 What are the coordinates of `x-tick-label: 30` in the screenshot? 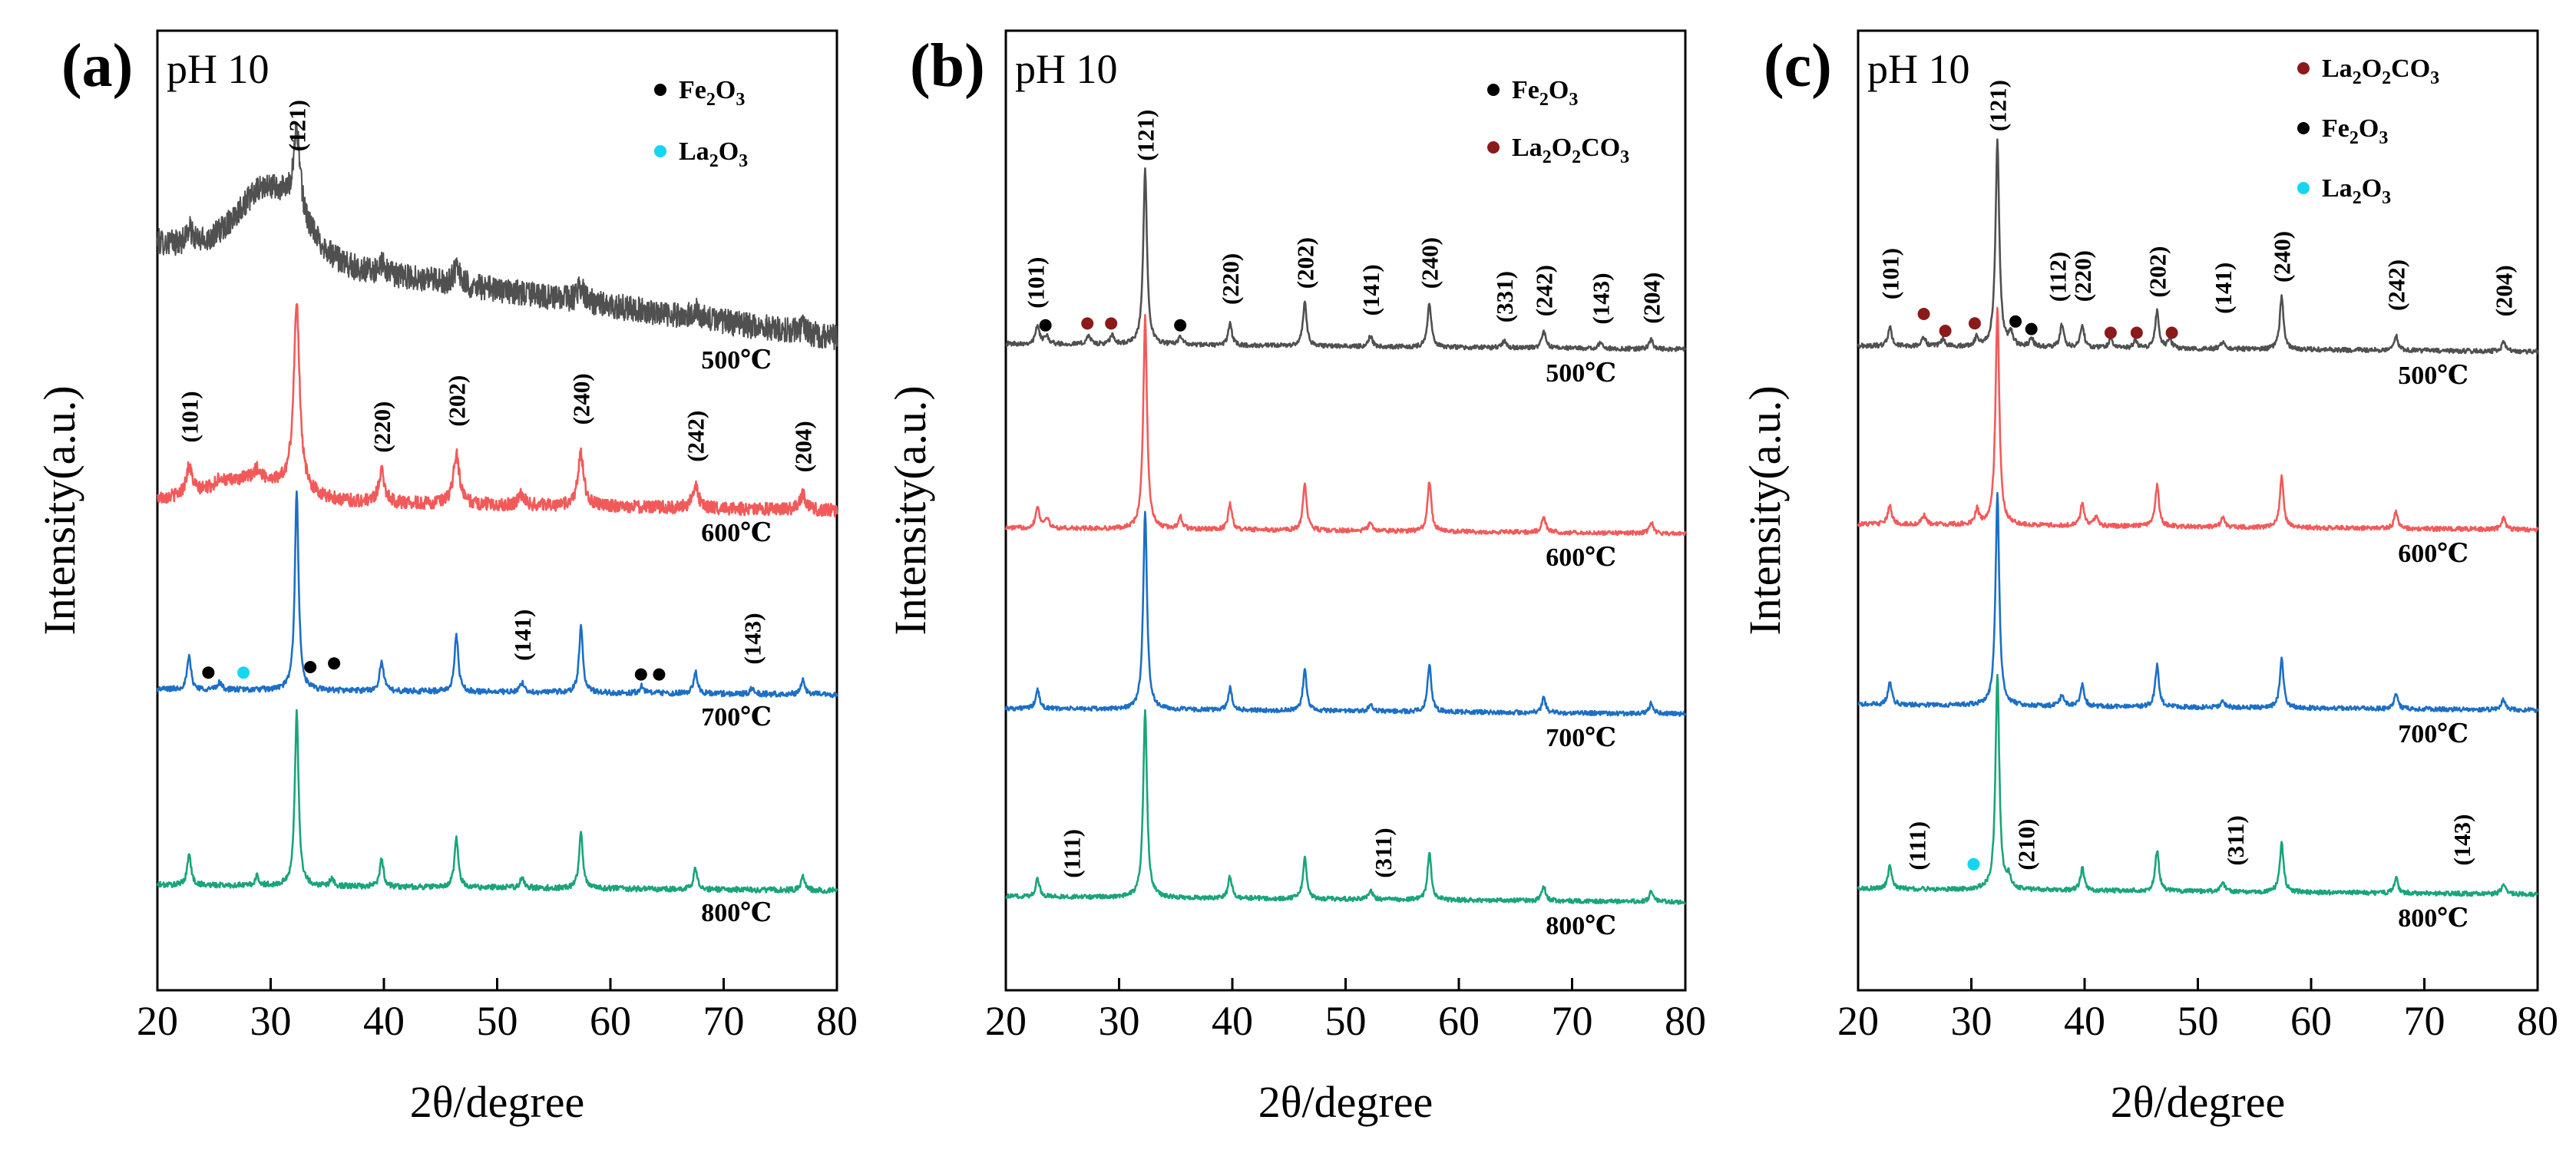 It's located at (271, 1021).